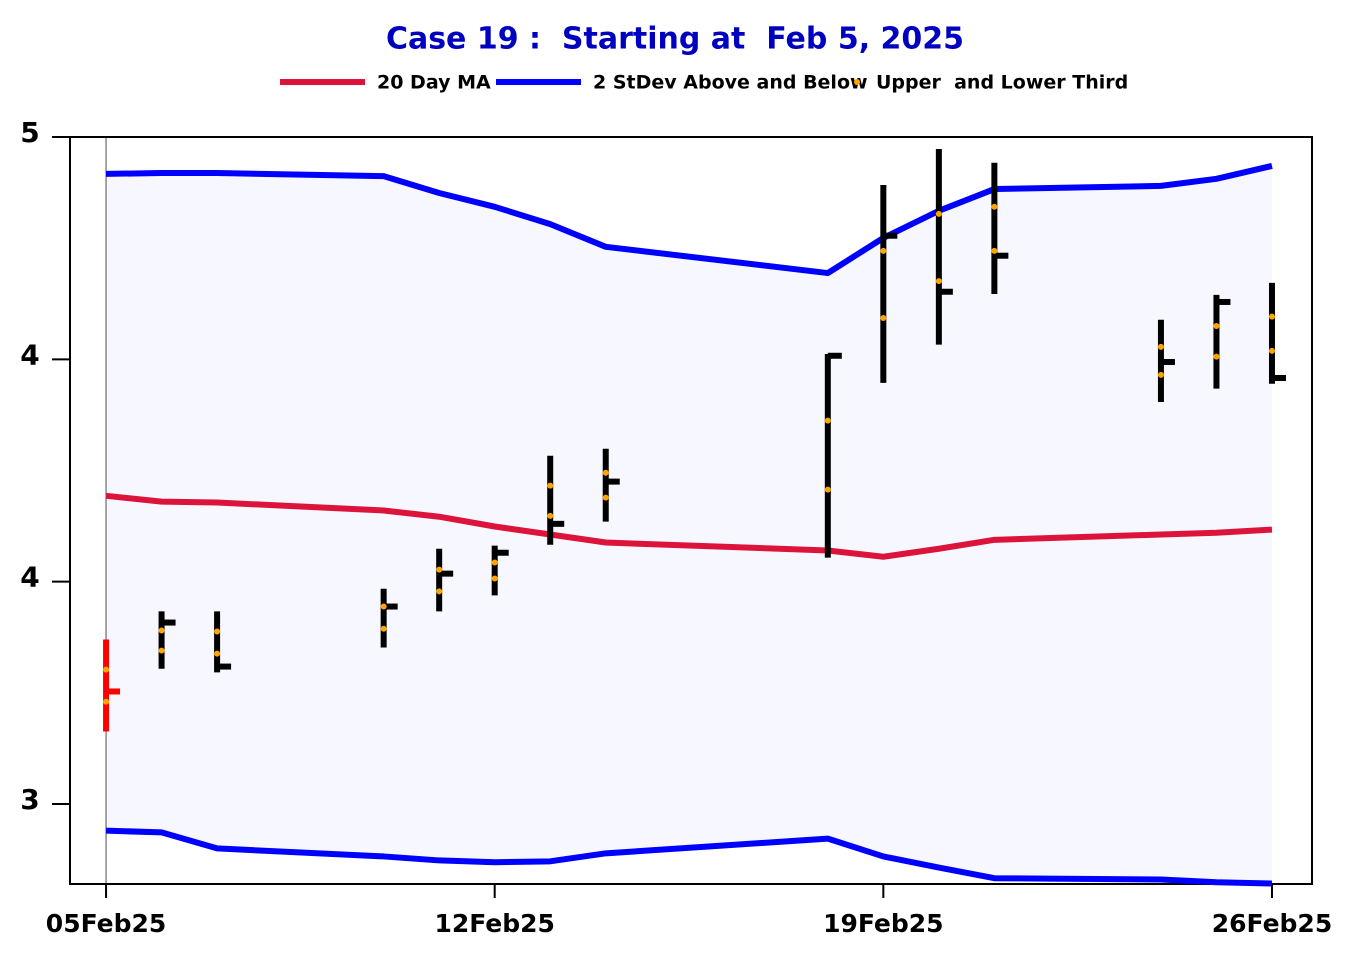 The width and height of the screenshot is (1350, 975). Describe the element at coordinates (106, 923) in the screenshot. I see `x-tick-label: 05Feb25` at that location.